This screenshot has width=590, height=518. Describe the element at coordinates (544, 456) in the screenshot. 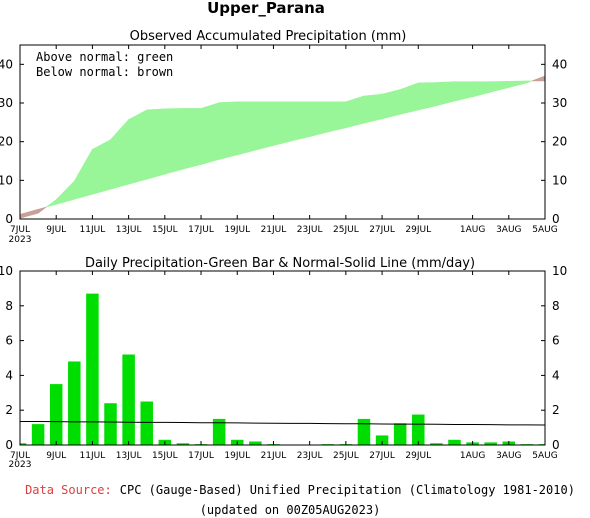

I see `daily-x-tick-label: 5AUG` at that location.